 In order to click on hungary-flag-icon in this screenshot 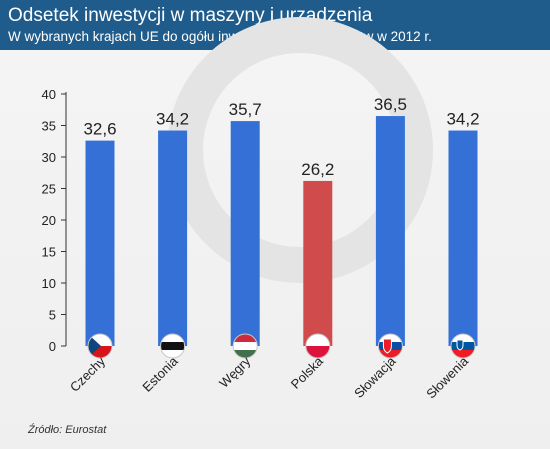, I will do `click(245, 346)`.